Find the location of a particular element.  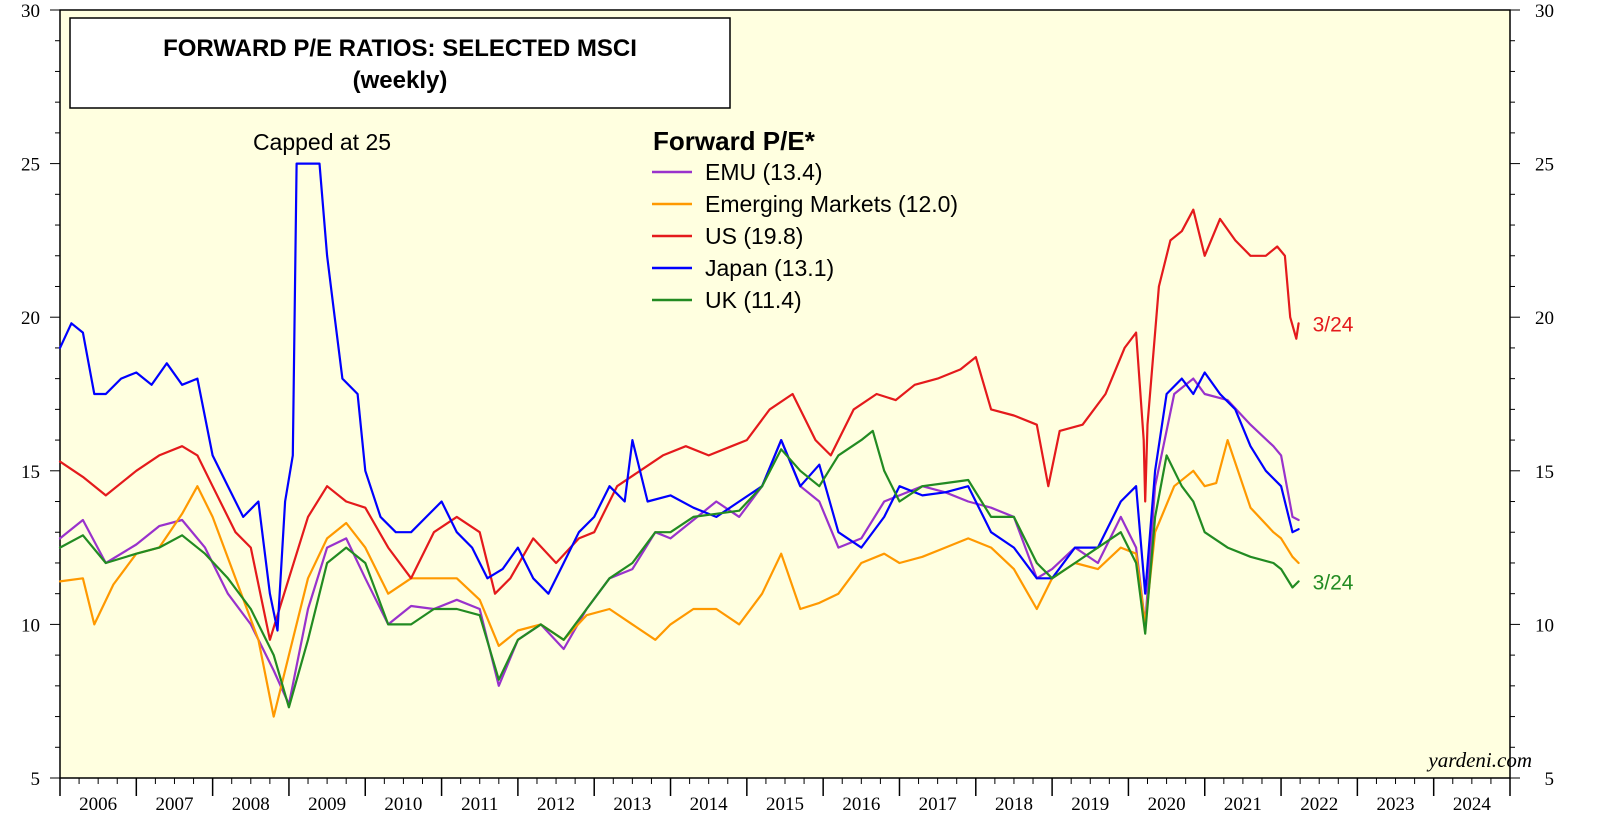

x-year-label: 2007 is located at coordinates (174, 804).